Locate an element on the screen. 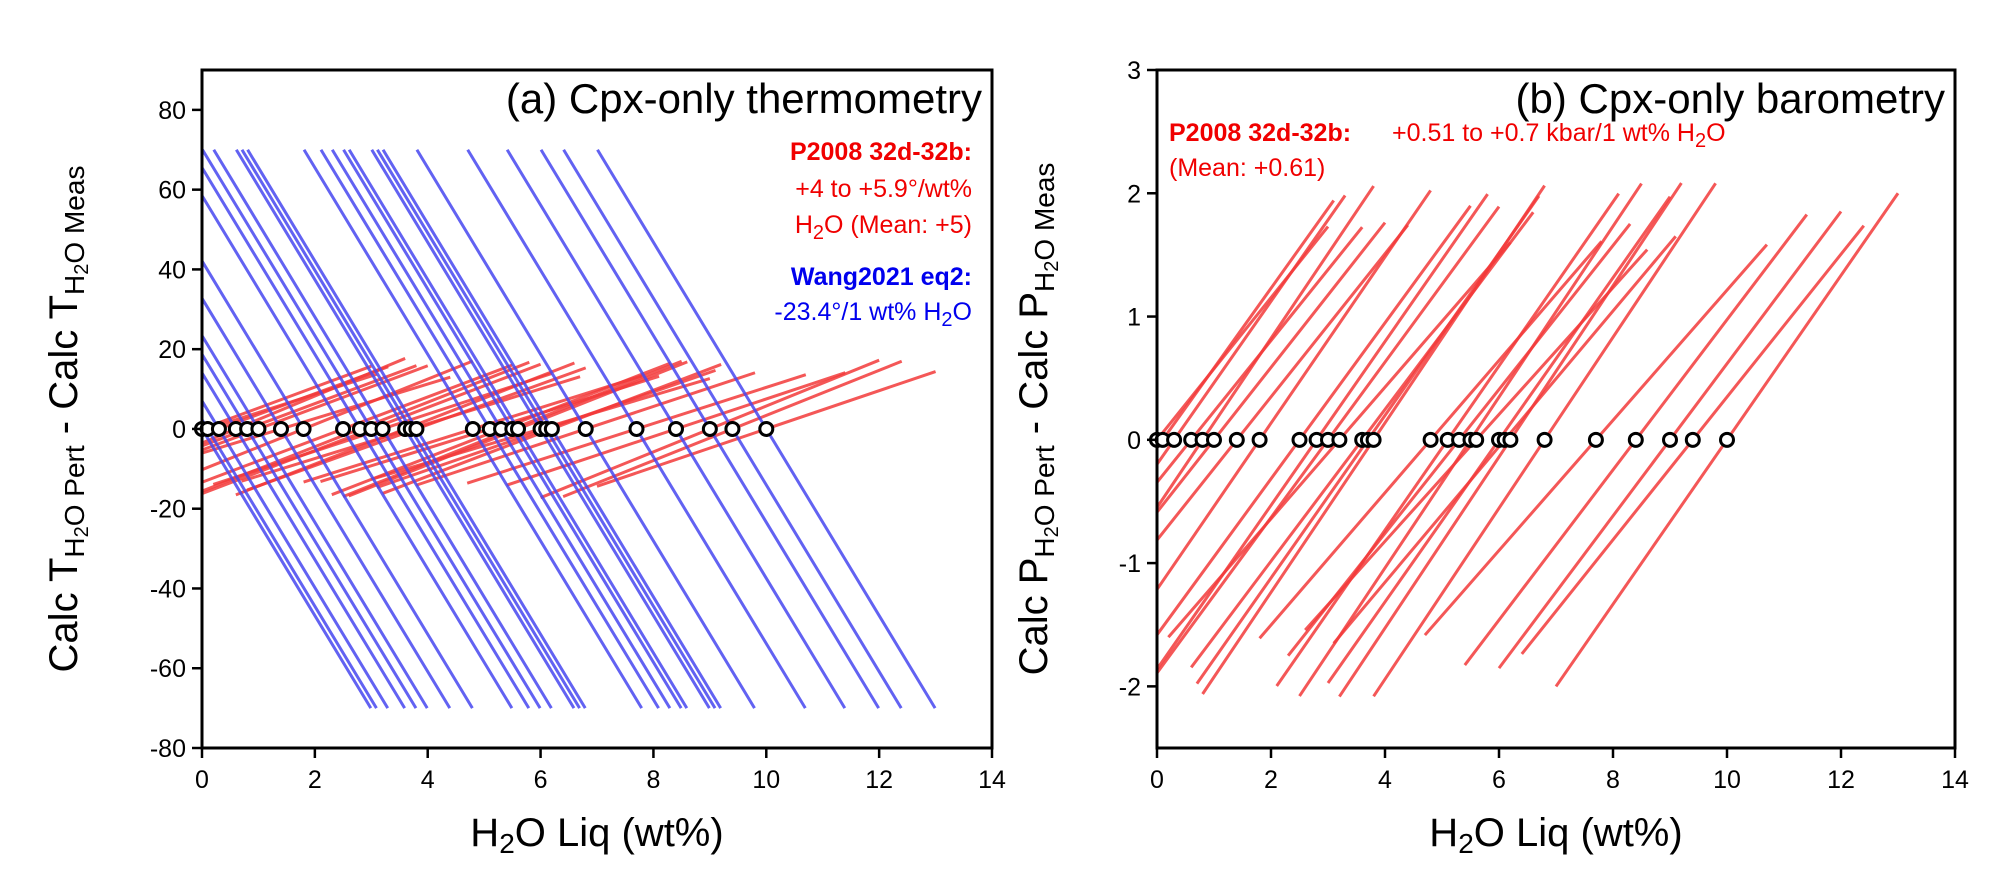 The width and height of the screenshot is (2010, 888). panel-a-legend-wang-slope: -23.4°/1 wt% H2O is located at coordinates (873, 314).